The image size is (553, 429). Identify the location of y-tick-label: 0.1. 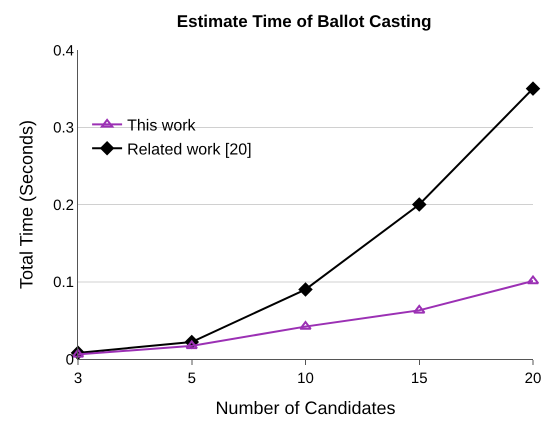
(63, 282).